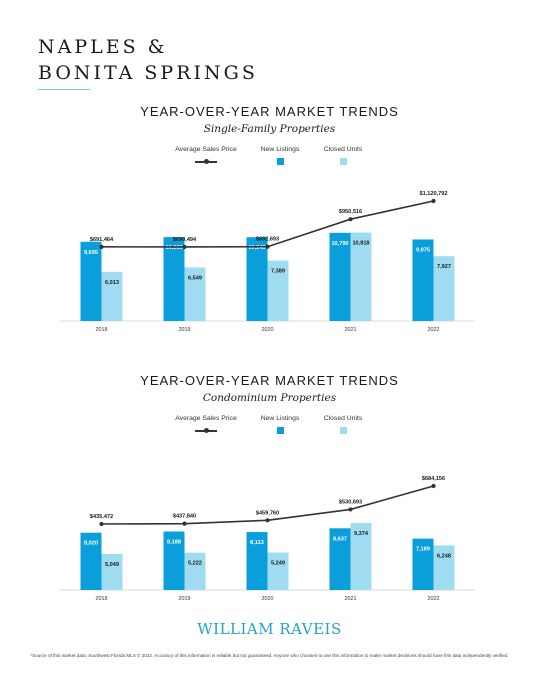 This screenshot has width=539, height=693. I want to click on new-listings-value-label: 9,975, so click(423, 250).